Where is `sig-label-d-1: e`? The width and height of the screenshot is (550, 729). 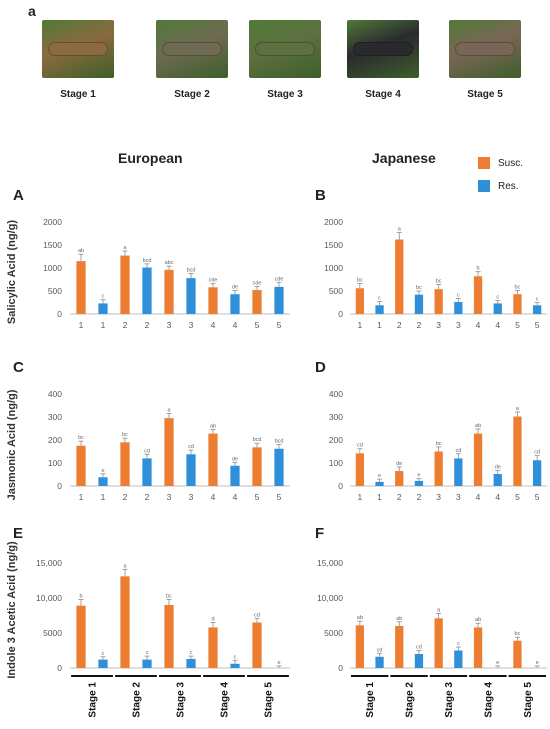
sig-label-d-1: e is located at coordinates (379, 476).